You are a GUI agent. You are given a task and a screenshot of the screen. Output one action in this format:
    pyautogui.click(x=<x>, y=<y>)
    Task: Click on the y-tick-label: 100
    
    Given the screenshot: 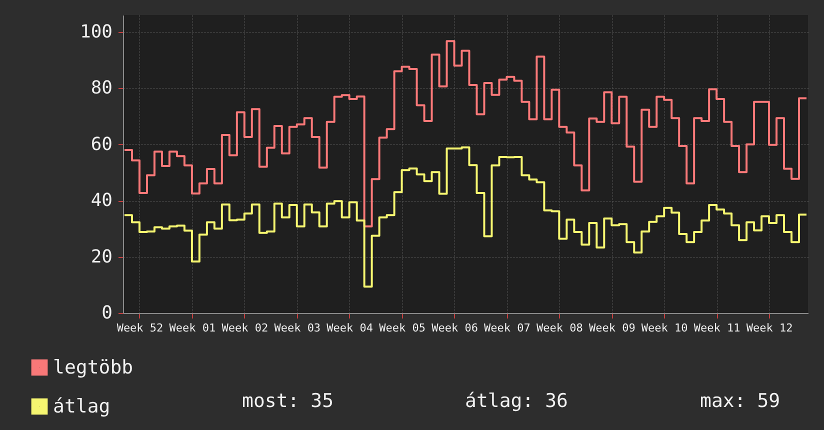 What is the action you would take?
    pyautogui.click(x=96, y=31)
    